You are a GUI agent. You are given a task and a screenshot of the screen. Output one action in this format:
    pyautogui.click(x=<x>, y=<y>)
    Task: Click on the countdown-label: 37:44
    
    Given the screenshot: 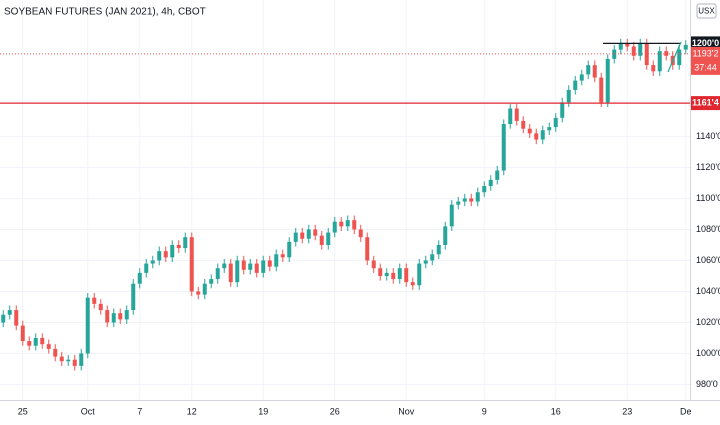 What is the action you would take?
    pyautogui.click(x=705, y=67)
    